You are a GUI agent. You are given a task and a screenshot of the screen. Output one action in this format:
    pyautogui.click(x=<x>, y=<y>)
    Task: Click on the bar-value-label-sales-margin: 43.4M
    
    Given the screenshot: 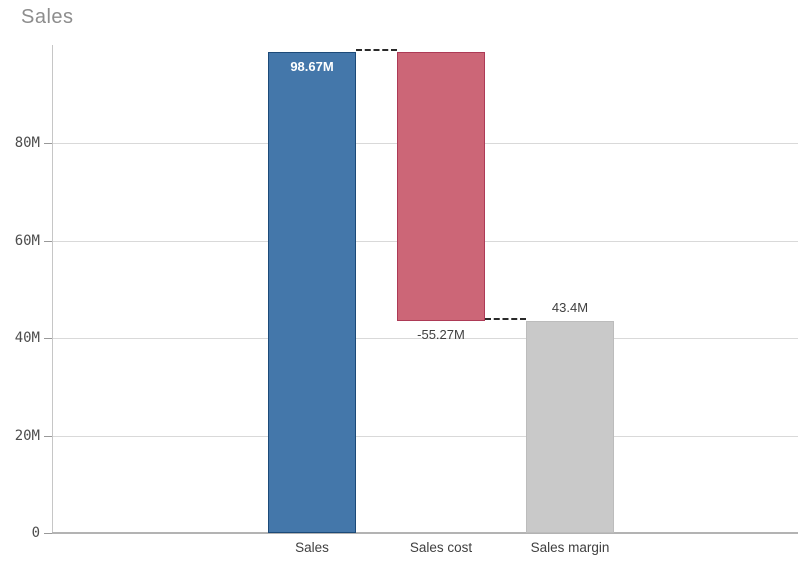 What is the action you would take?
    pyautogui.click(x=570, y=308)
    